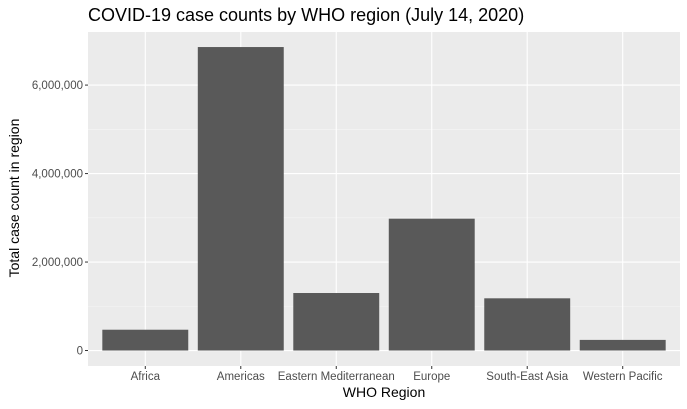 The width and height of the screenshot is (687, 409). I want to click on y-tick-label: 4,000,000, so click(57, 175).